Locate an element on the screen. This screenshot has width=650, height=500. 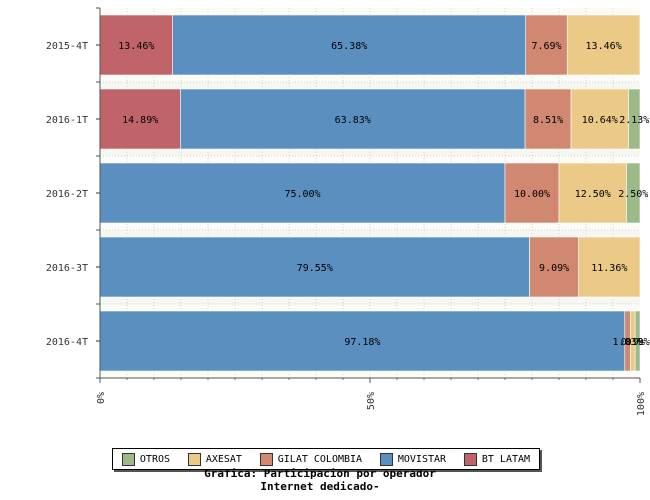
data-label: 65.38% is located at coordinates (349, 46).